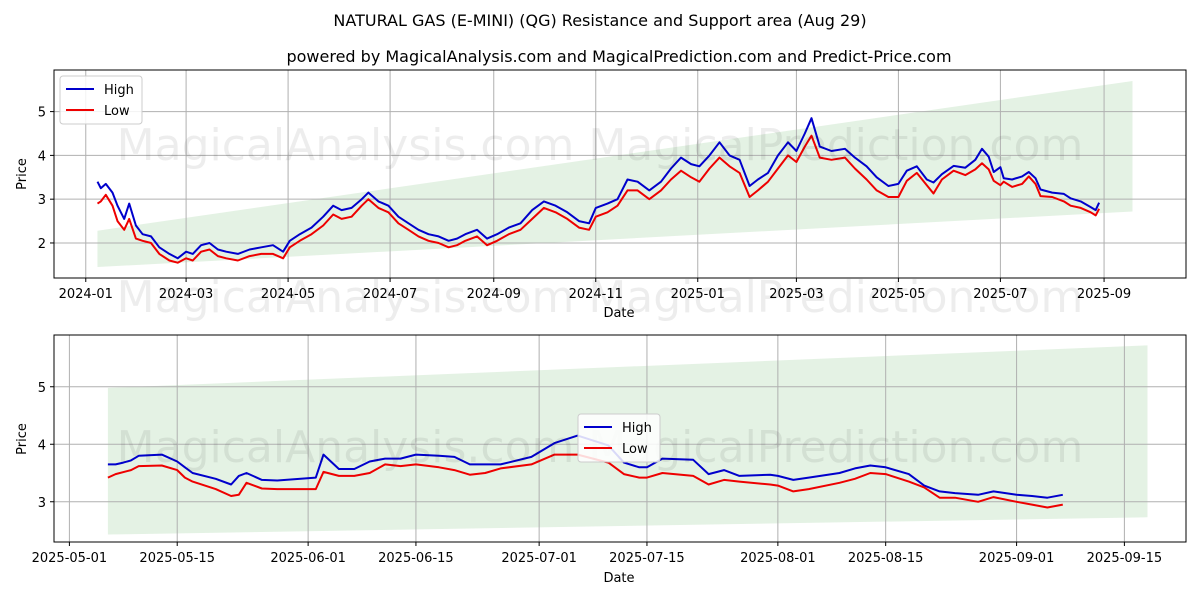  What do you see at coordinates (1017, 558) in the screenshot?
I see `panel-bottom-x-tick-label: 2025-09-01` at bounding box center [1017, 558].